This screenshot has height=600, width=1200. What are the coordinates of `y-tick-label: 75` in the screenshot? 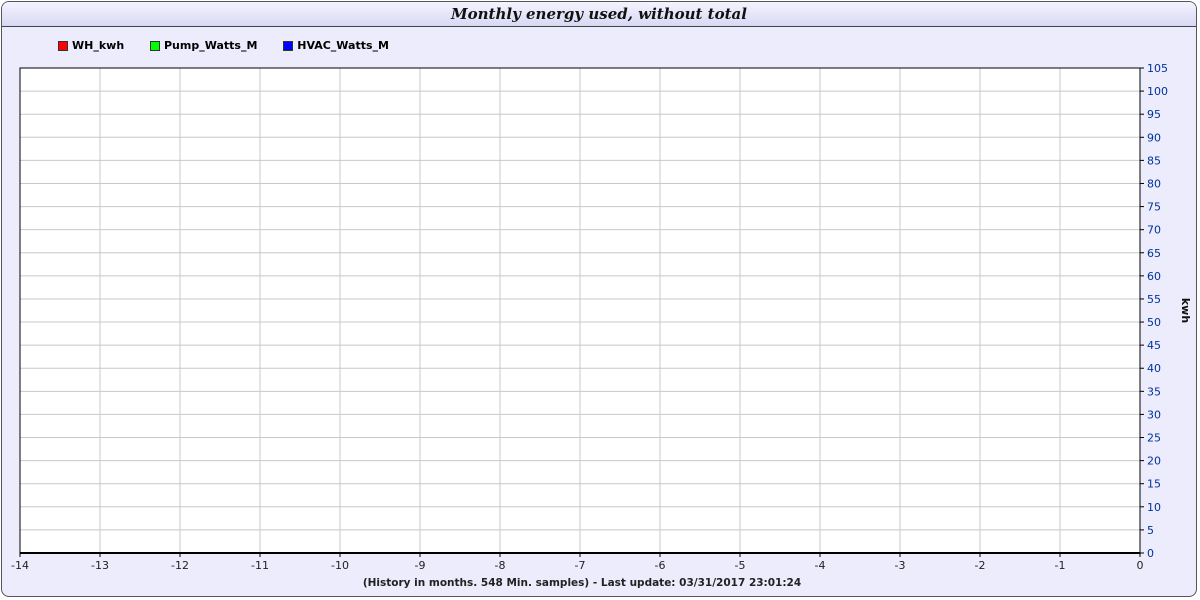 It's located at (1154, 207).